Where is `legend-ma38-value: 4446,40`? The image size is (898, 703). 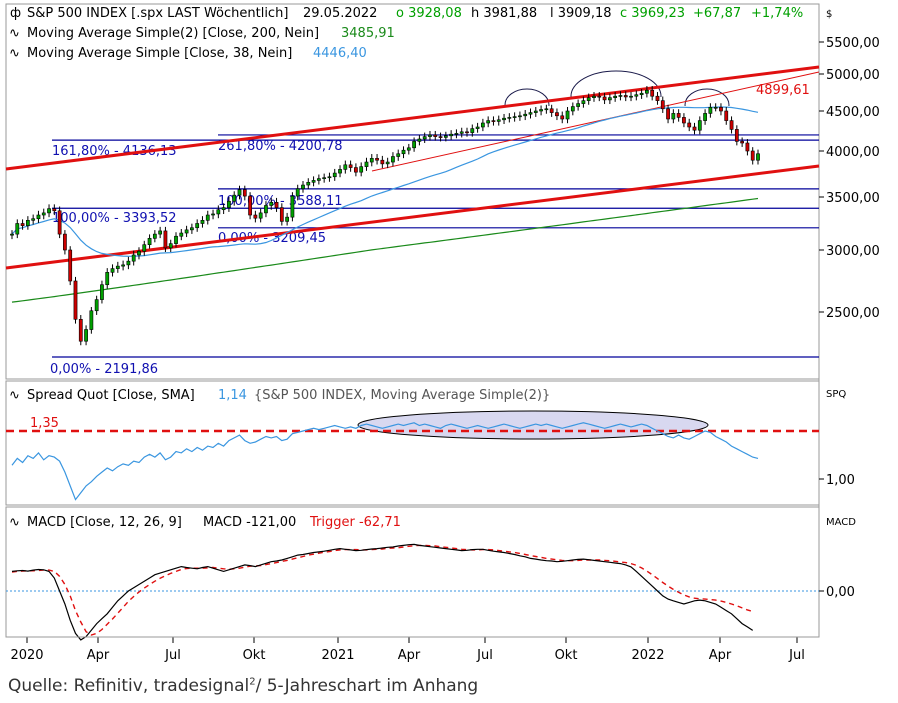
legend-ma38-value: 4446,40 is located at coordinates (340, 53).